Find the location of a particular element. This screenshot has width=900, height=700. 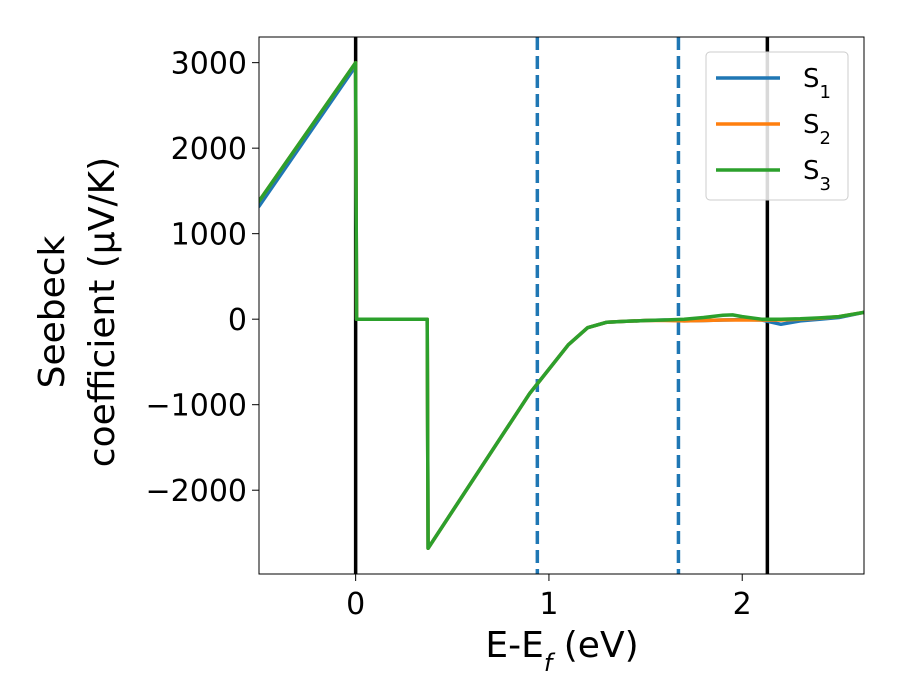

x-axis-label: E-Ef (eV) is located at coordinates (561, 651).